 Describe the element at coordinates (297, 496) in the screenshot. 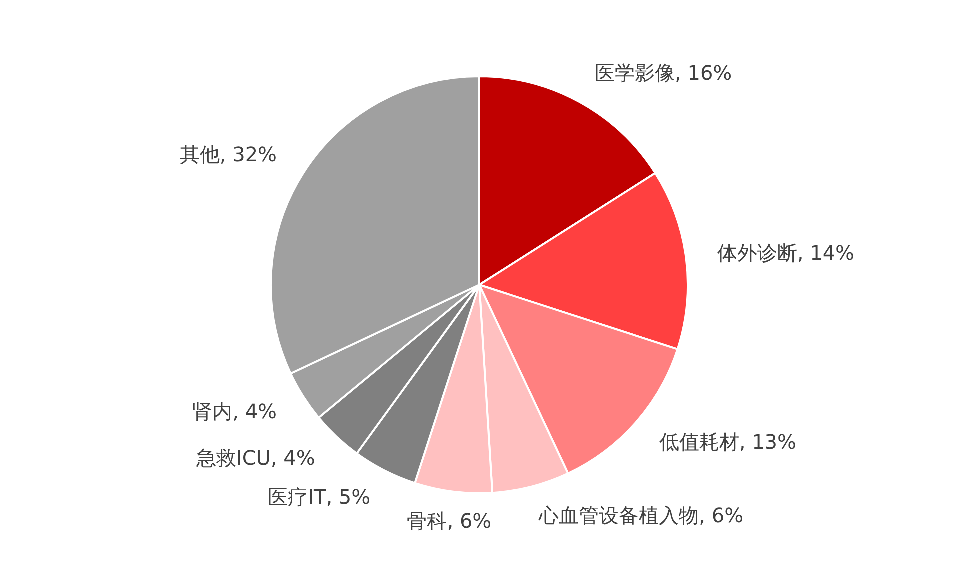

I see `slice-label: 医疗IT` at that location.